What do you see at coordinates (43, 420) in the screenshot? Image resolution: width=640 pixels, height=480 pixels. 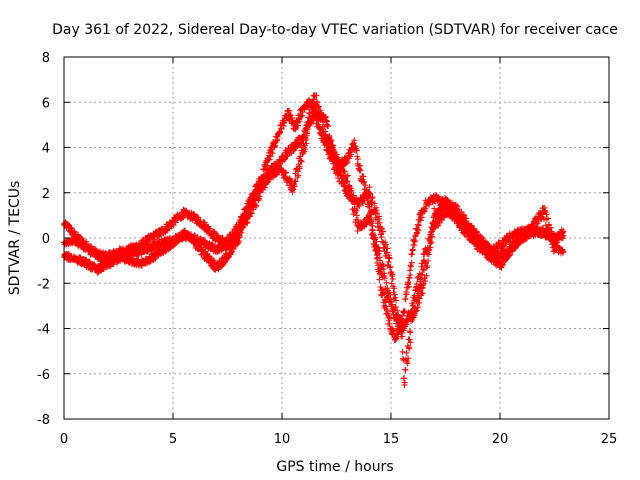 I see `y-tick-label: -8` at bounding box center [43, 420].